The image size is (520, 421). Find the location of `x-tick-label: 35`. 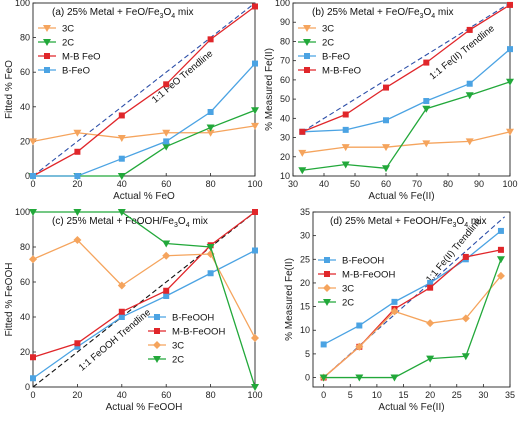

x-tick-label: 35 is located at coordinates (510, 395).